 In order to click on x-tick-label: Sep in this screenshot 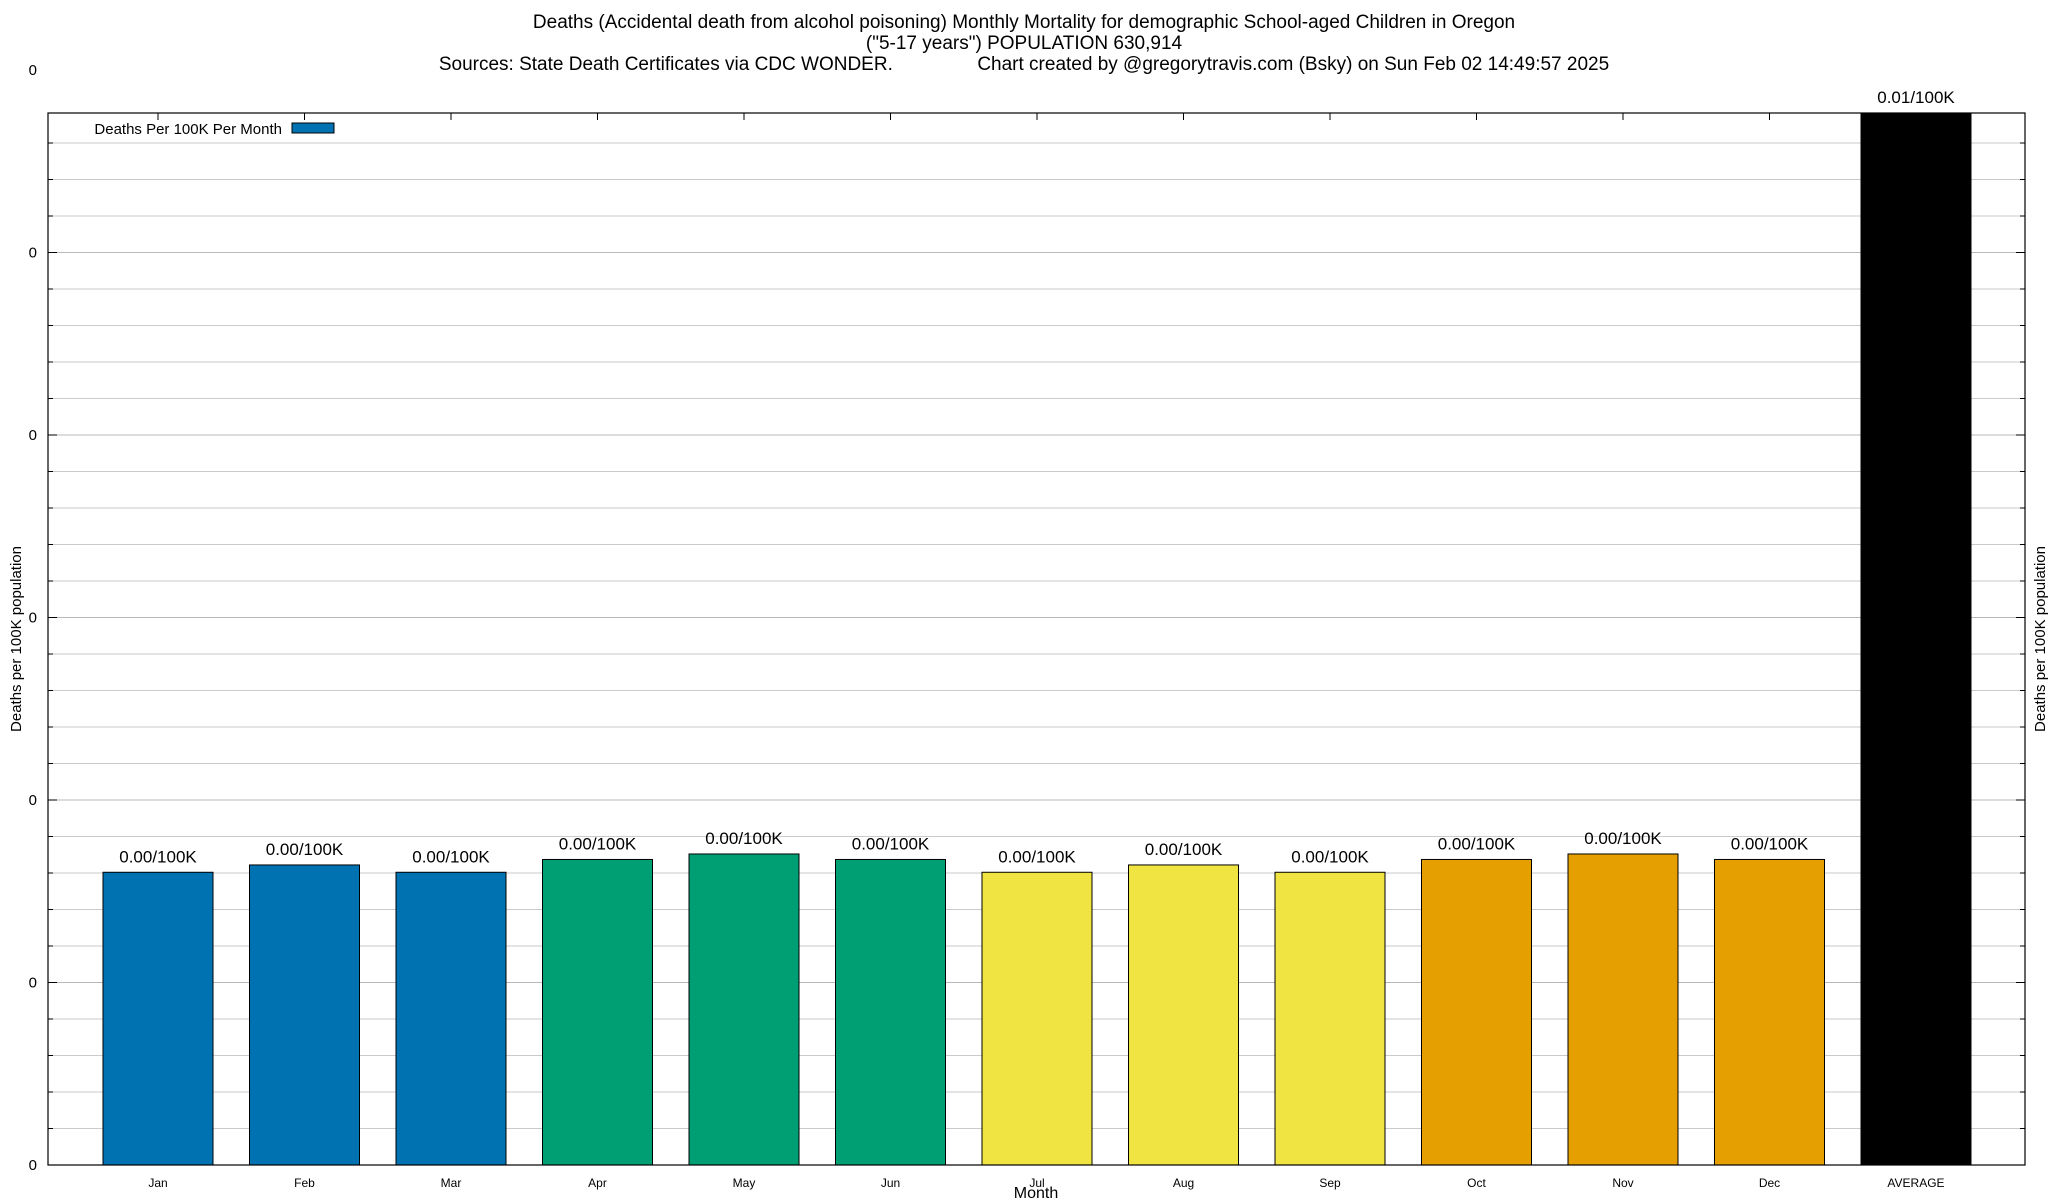, I will do `click(1330, 1183)`.